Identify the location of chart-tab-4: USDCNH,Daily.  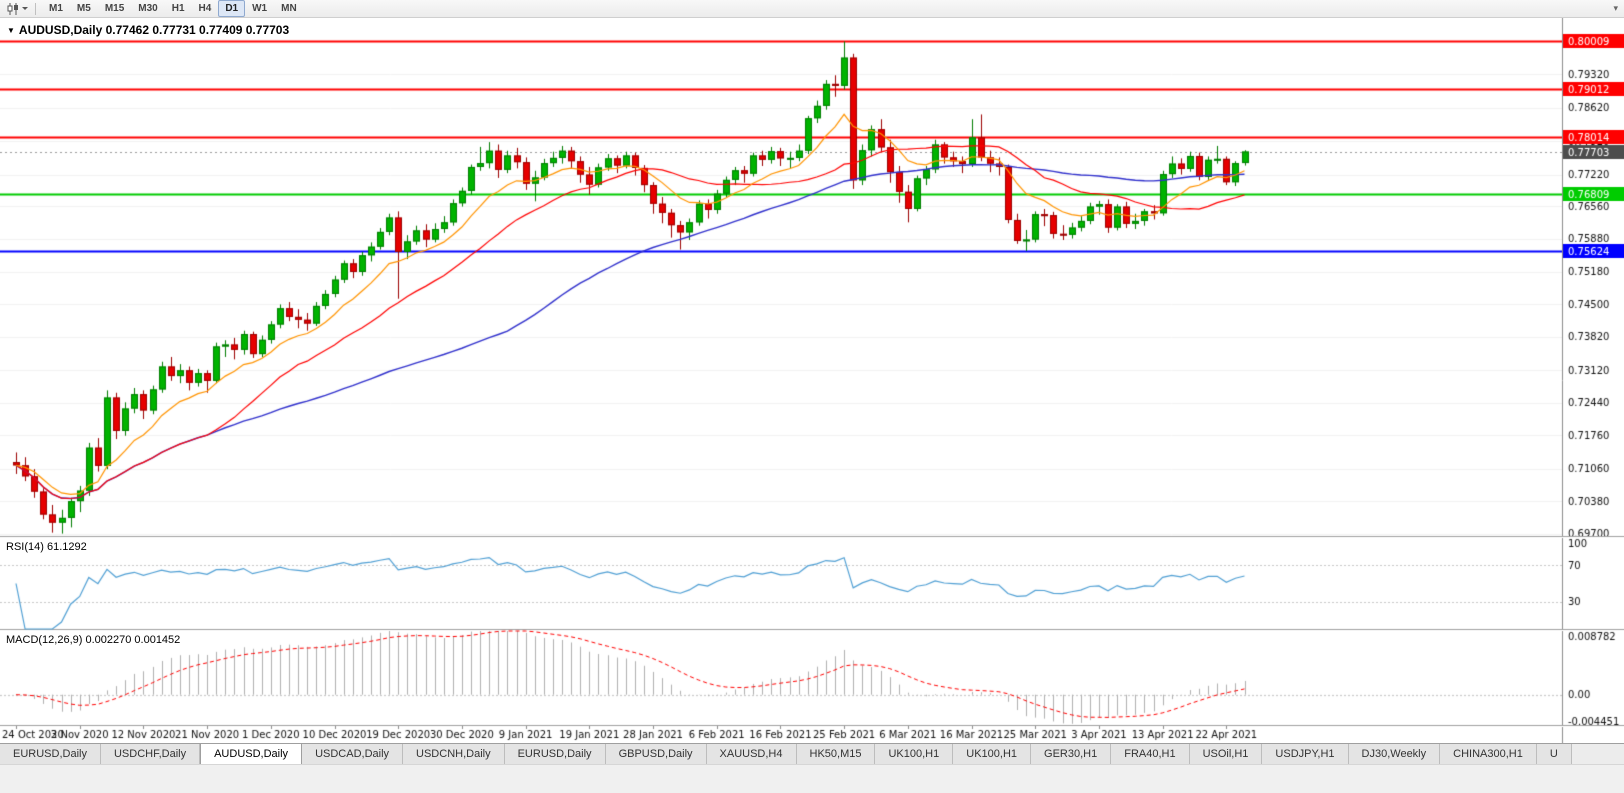
(454, 754).